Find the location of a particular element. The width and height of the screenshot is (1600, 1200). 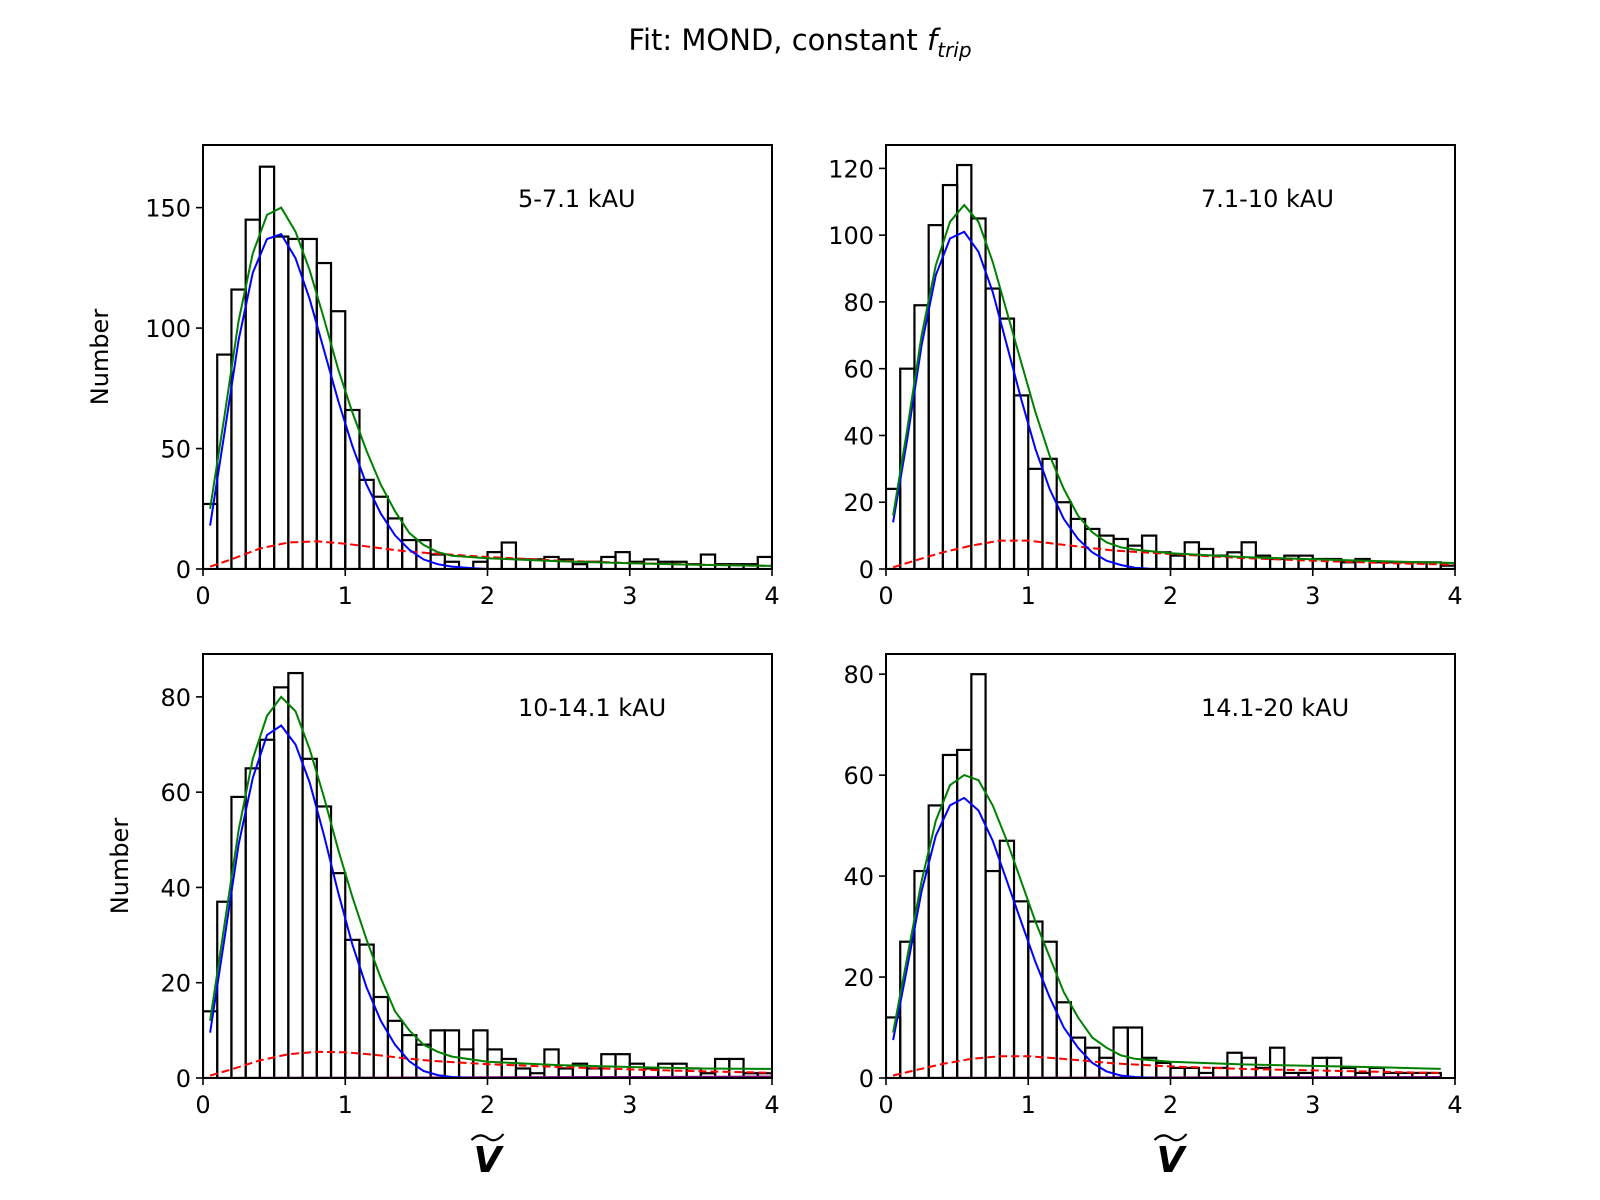

y-tick-label: 50 is located at coordinates (175, 450).